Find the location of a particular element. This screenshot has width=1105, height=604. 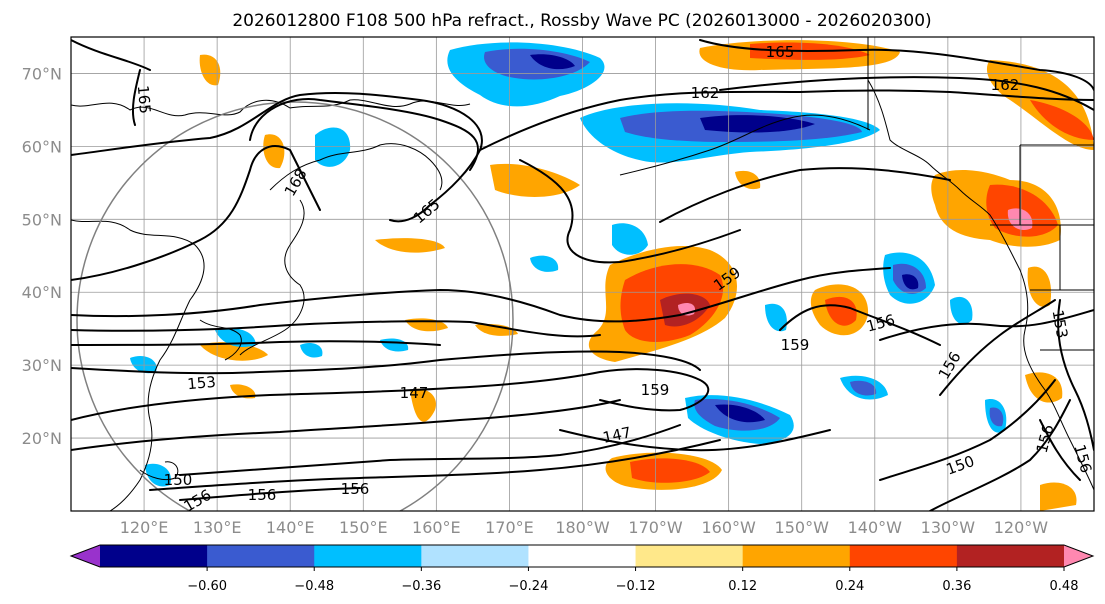

longitude-label: 150°W is located at coordinates (802, 527).